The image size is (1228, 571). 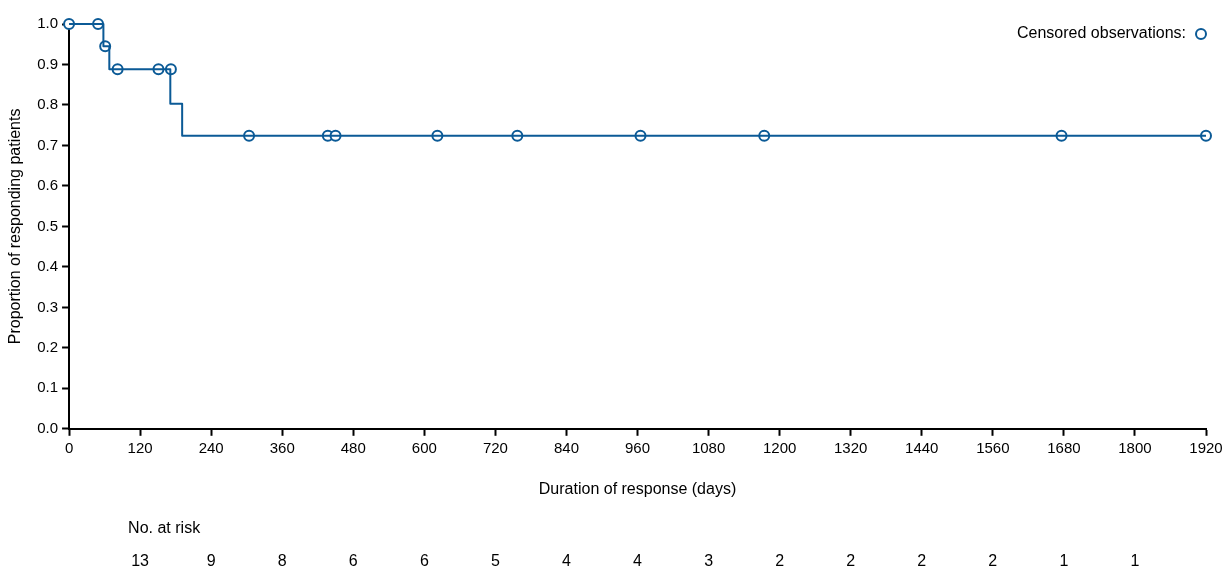 I want to click on y-tick-label: 1.0, so click(x=48, y=23).